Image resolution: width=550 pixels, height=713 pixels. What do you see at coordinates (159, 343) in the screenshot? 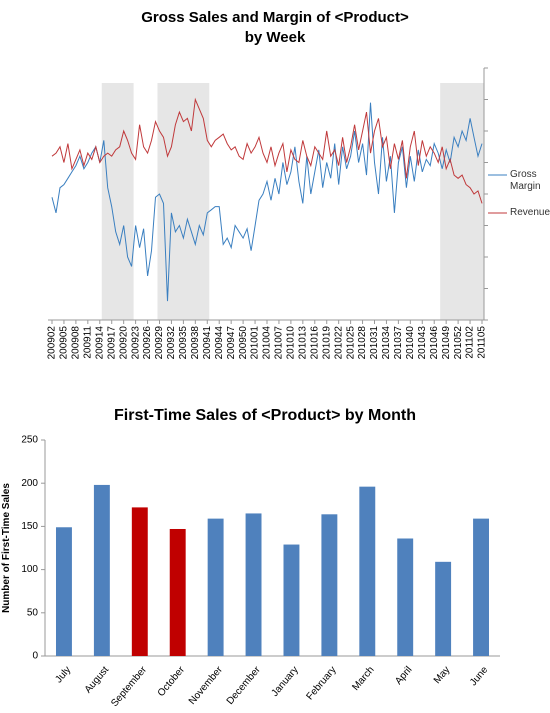
I see `x-tick-label: 200929` at bounding box center [159, 343].